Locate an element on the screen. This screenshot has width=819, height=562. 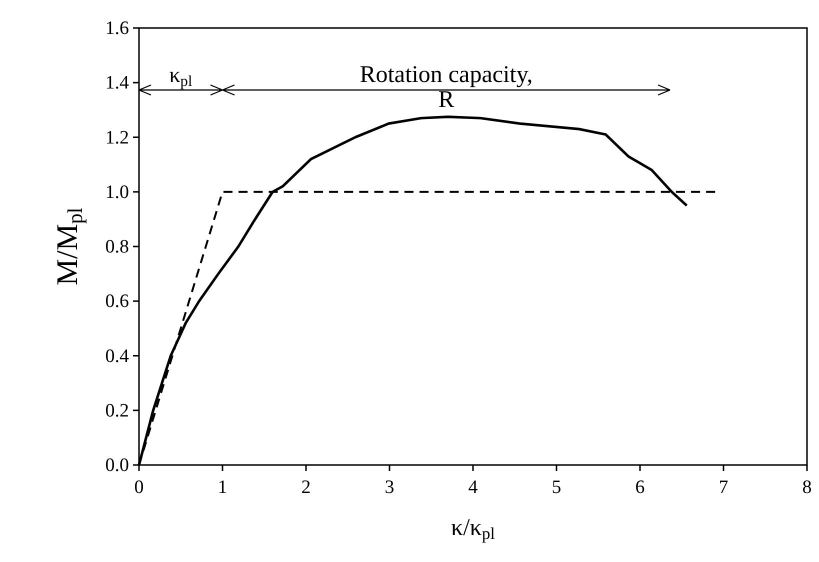
annotation: κ$_{pl}$ is located at coordinates (180, 76).